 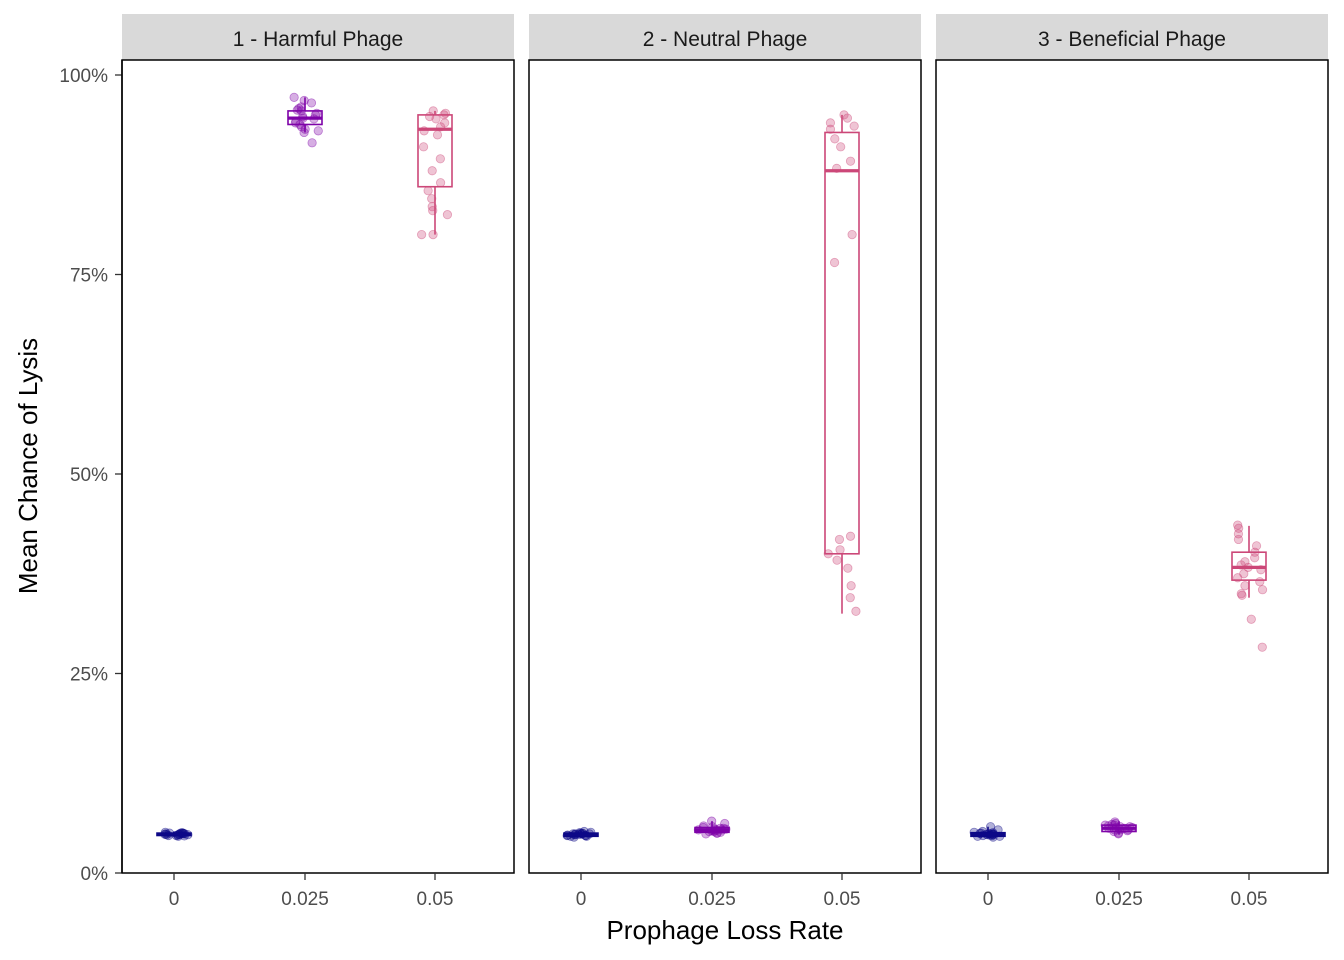 I want to click on y-tick-label: 50%, so click(x=89, y=475).